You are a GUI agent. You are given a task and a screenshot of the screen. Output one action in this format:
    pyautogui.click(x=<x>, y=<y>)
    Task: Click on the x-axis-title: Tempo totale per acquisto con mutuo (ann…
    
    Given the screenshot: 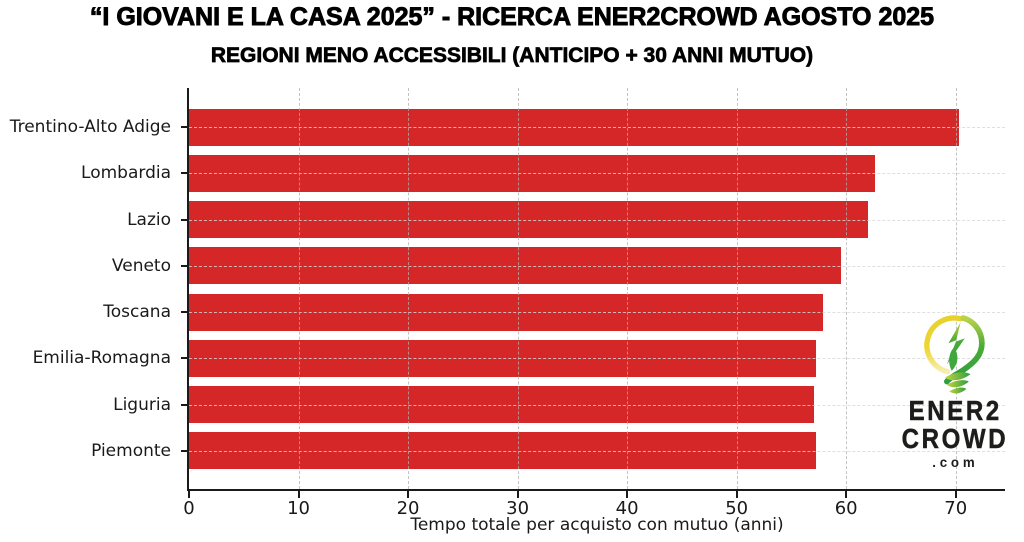 What is the action you would take?
    pyautogui.click(x=597, y=525)
    